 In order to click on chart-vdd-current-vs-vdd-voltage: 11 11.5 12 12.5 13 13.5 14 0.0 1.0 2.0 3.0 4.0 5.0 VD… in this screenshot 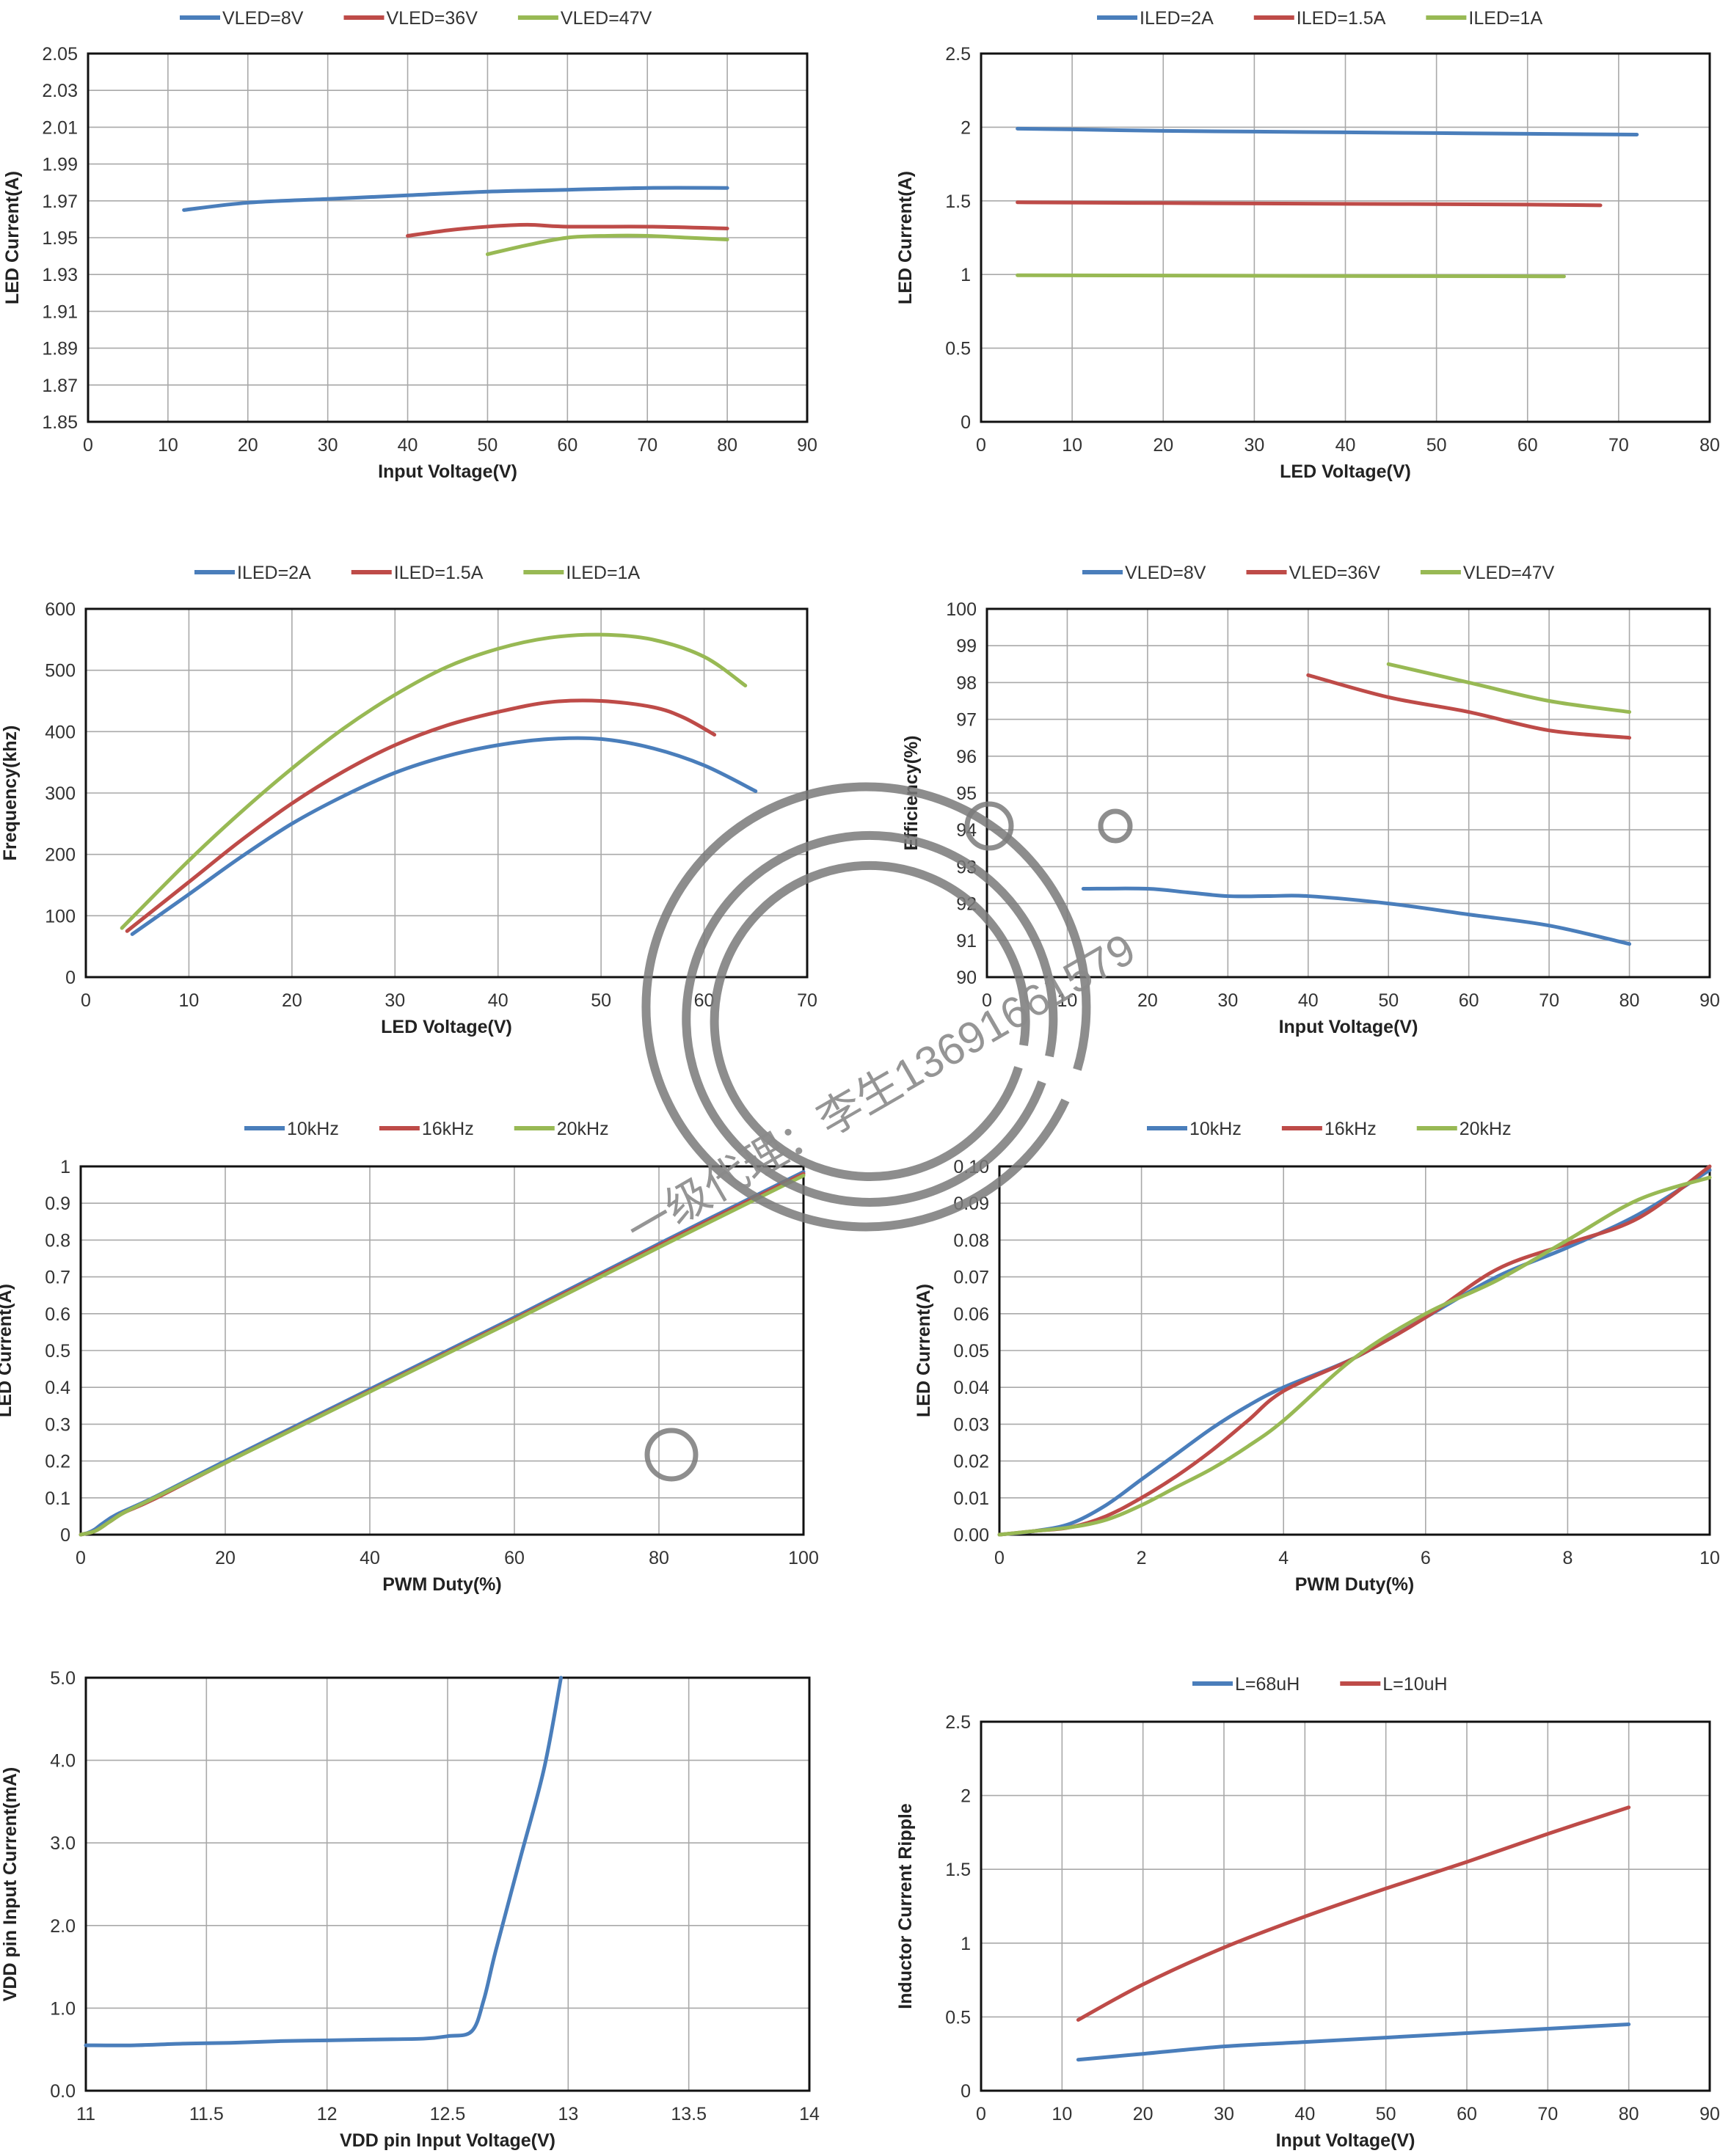, I will do `click(410, 1910)`.